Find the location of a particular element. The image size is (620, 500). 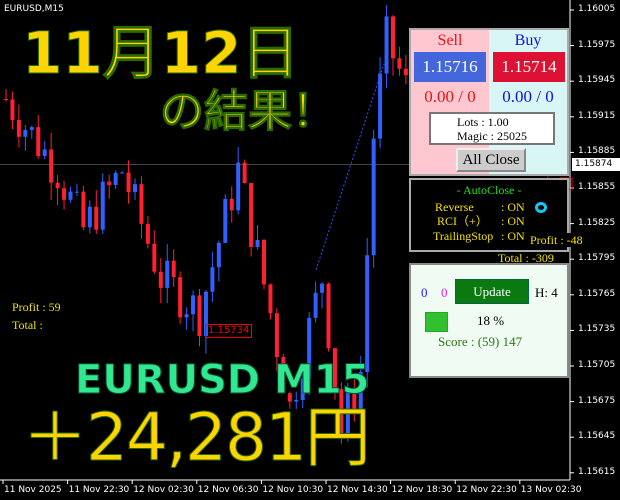

sell-position: 0.00 / 0 is located at coordinates (450, 96).